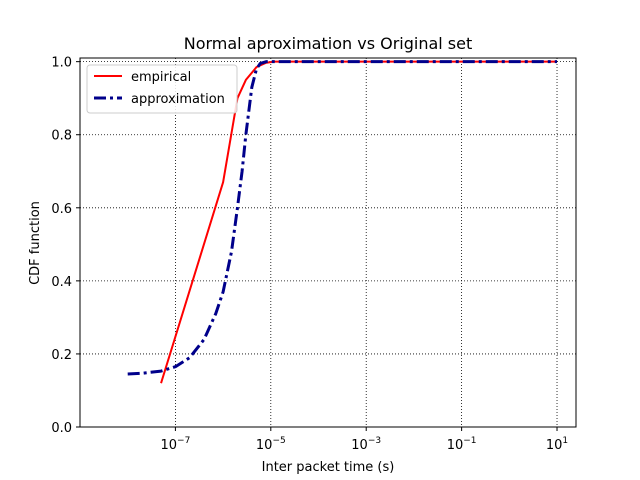 The image size is (640, 480). Describe the element at coordinates (161, 77) in the screenshot. I see `legend-label-empirical: empirical` at that location.